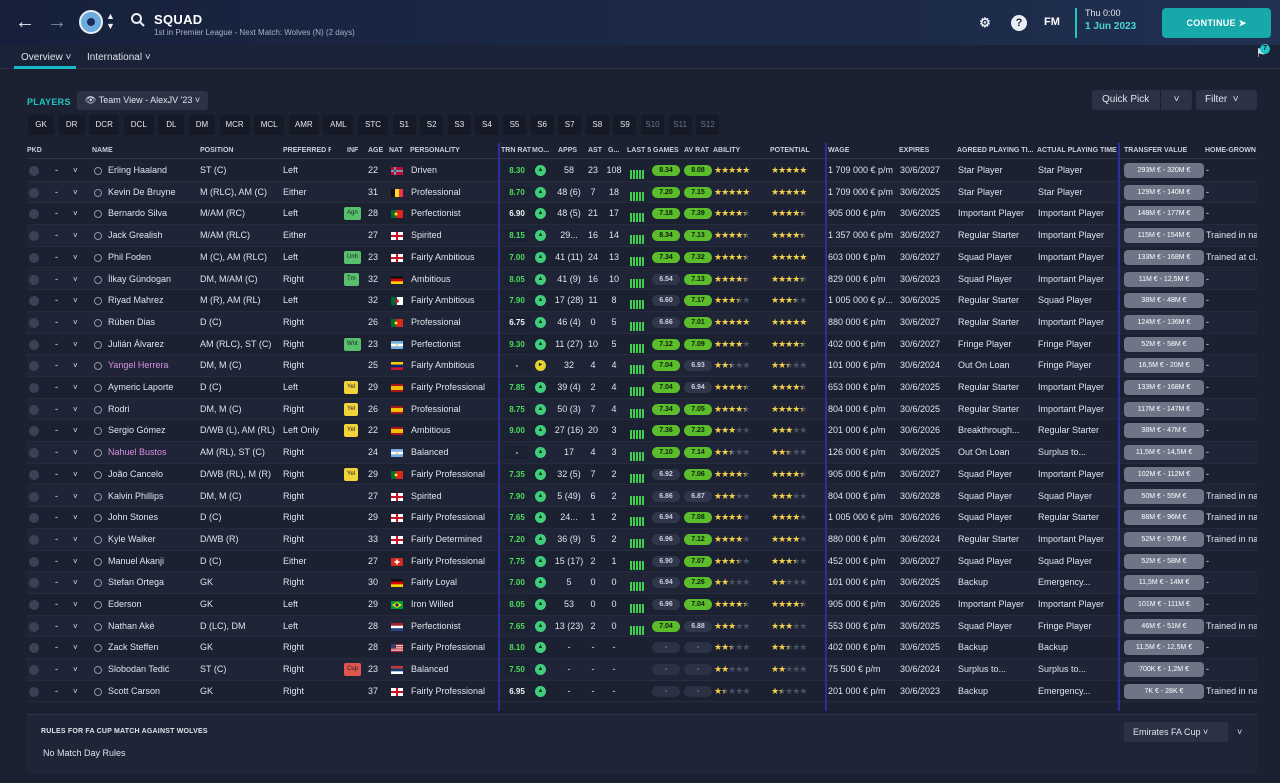 The height and width of the screenshot is (783, 1280). What do you see at coordinates (595, 150) in the screenshot?
I see `col-ast: AST` at bounding box center [595, 150].